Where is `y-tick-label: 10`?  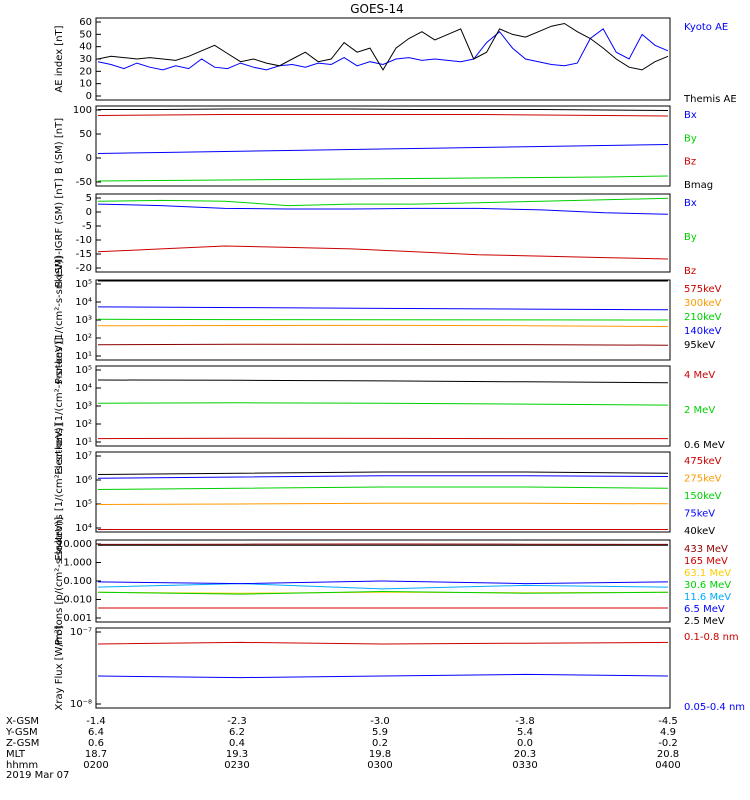
y-tick-label: 10 is located at coordinates (85, 84).